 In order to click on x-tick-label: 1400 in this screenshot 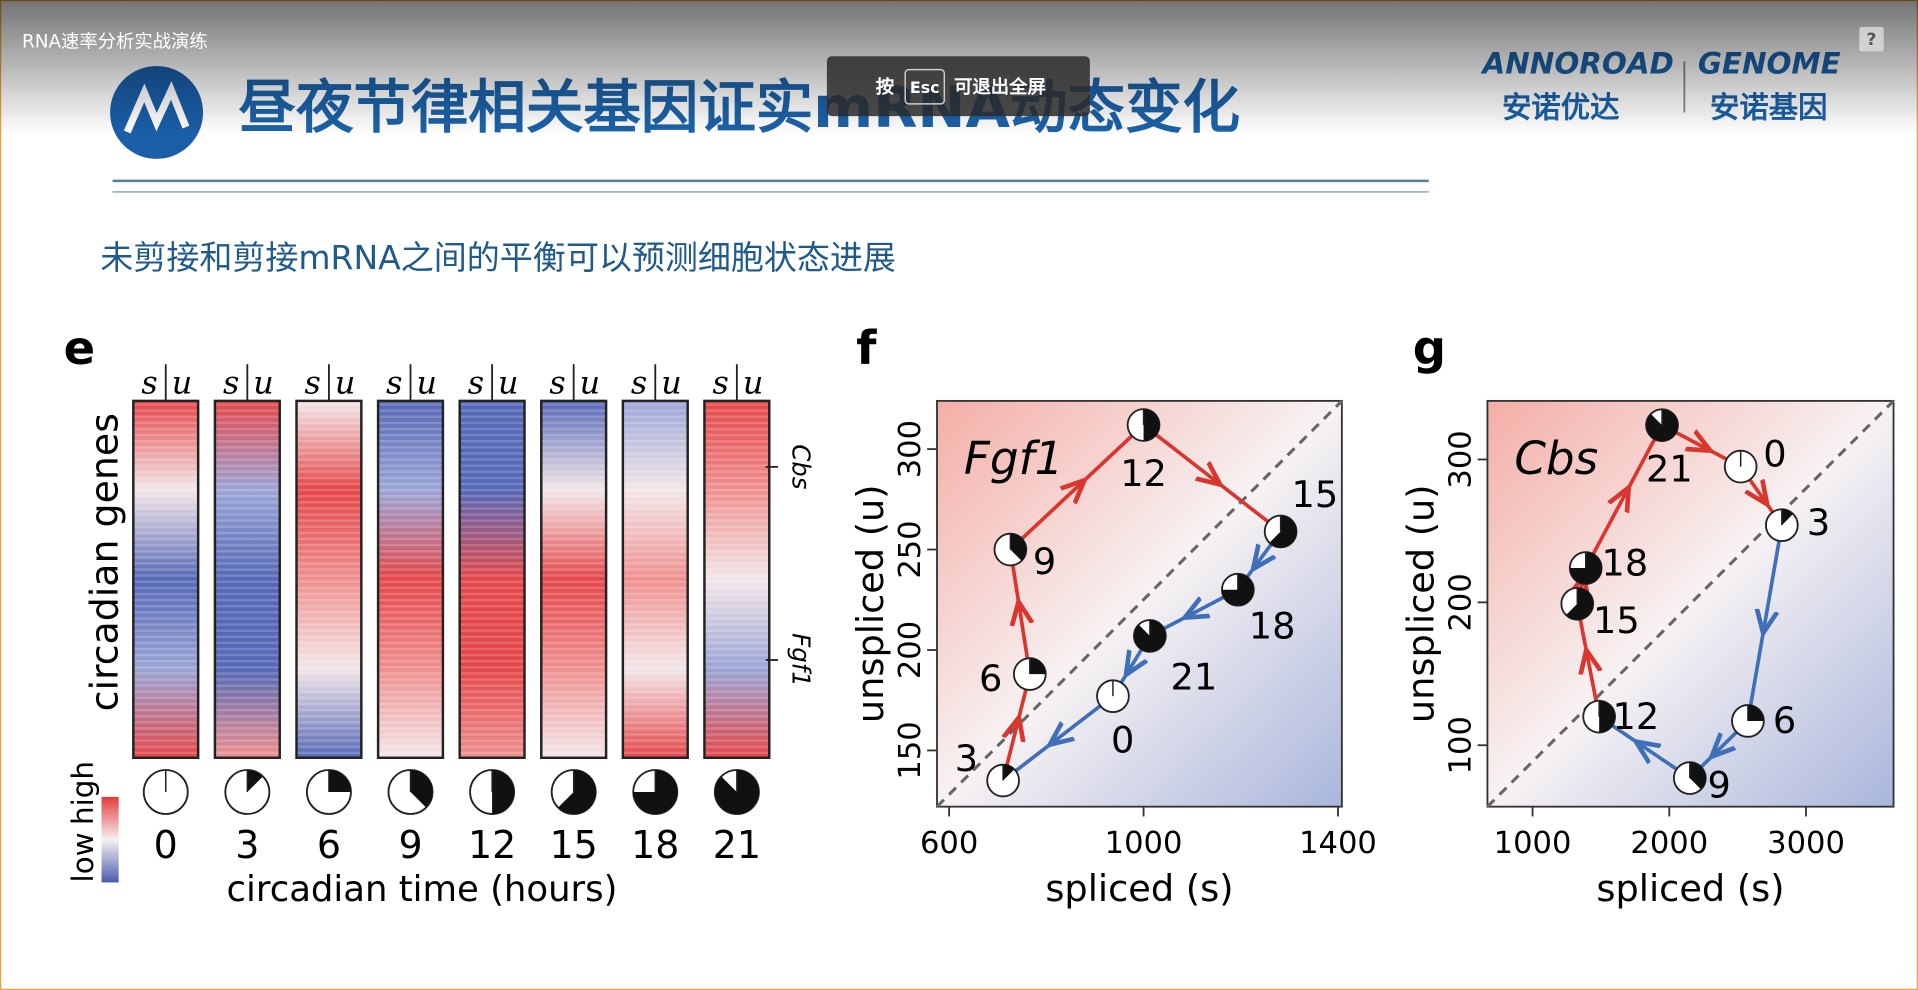, I will do `click(1338, 843)`.